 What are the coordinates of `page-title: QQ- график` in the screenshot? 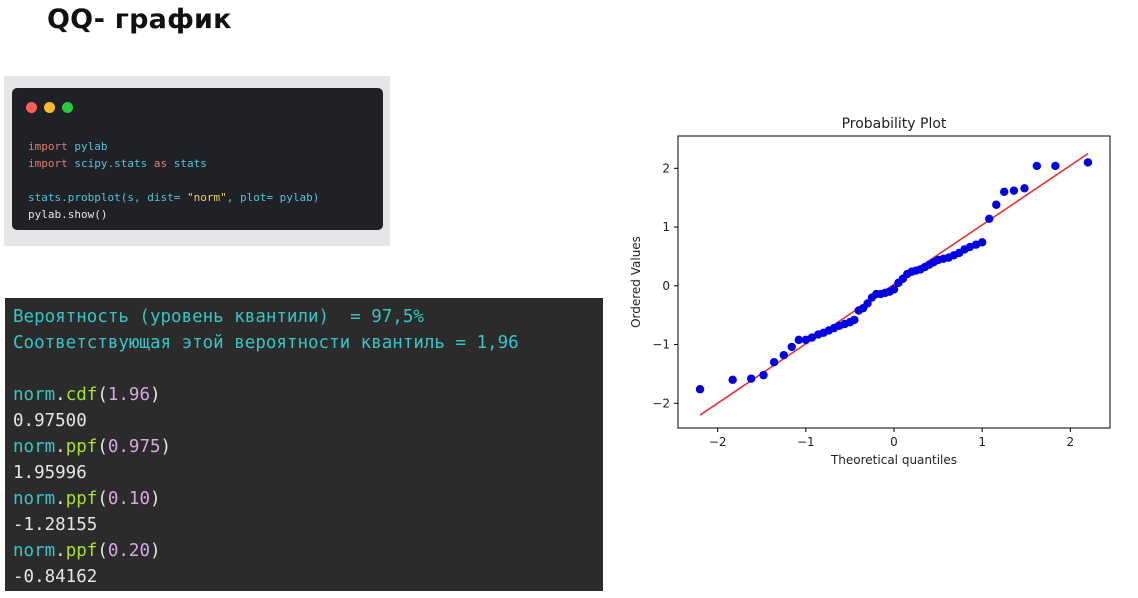 It's located at (139, 19).